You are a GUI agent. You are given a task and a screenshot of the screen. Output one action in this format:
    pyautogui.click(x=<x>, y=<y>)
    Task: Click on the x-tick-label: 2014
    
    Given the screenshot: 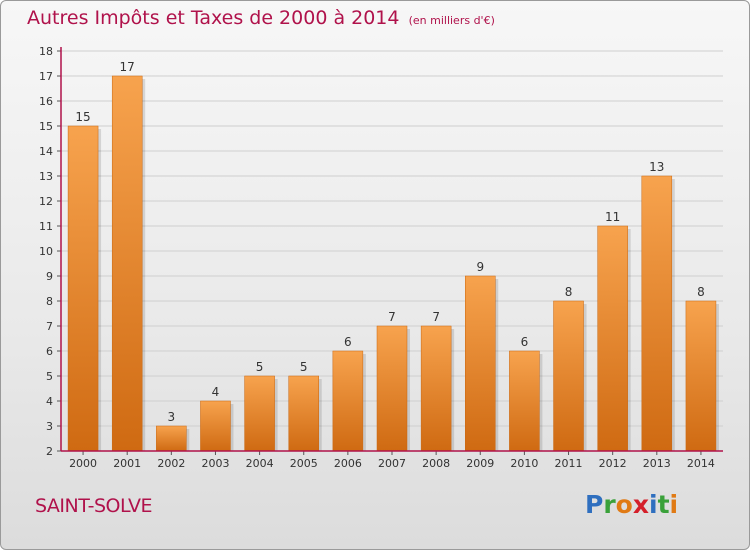 What is the action you would take?
    pyautogui.click(x=701, y=463)
    